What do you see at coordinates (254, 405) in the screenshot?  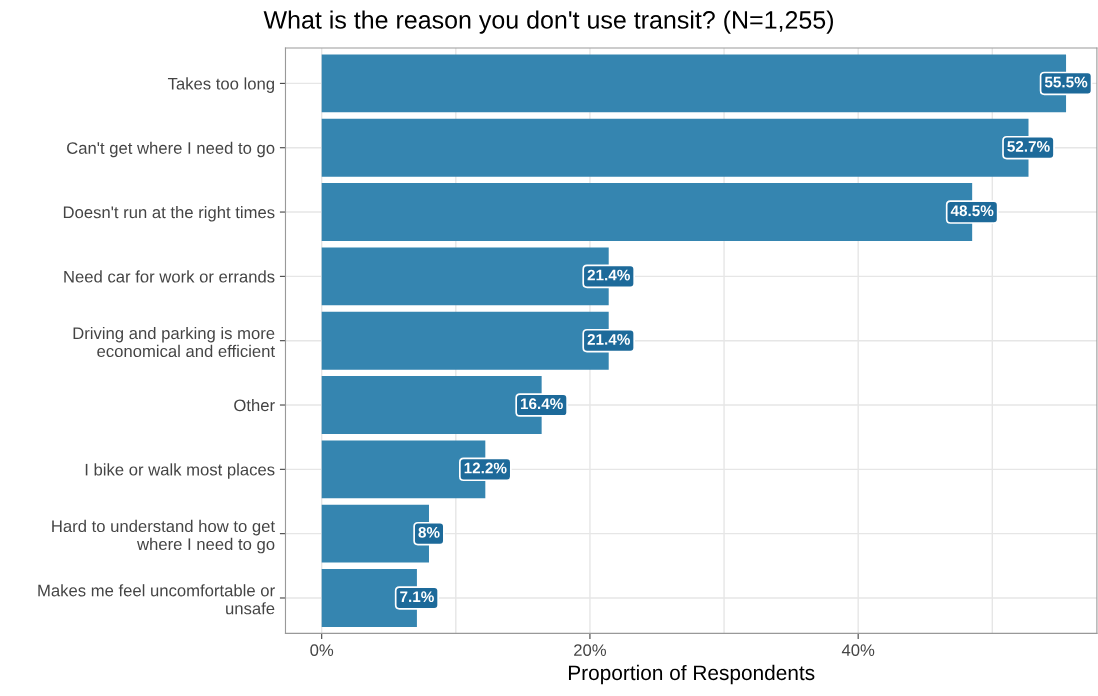 I see `y-tick-label: Other` at bounding box center [254, 405].